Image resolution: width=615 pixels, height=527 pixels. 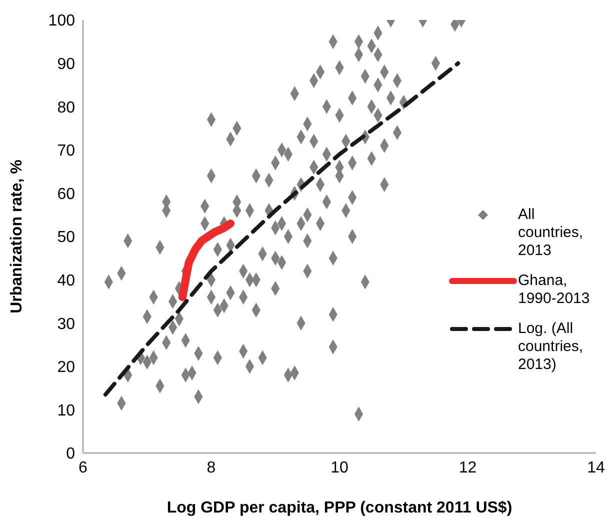 I want to click on x-tick-label: 6, so click(x=83, y=467).